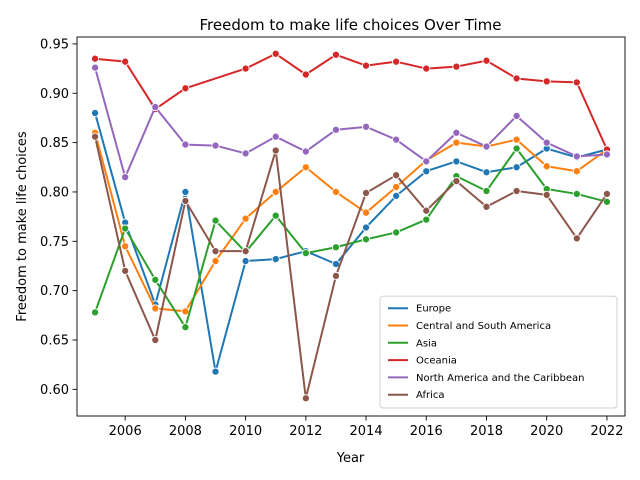 This screenshot has height=480, width=640. I want to click on legend-item: North America and the Caribbean, so click(486, 378).